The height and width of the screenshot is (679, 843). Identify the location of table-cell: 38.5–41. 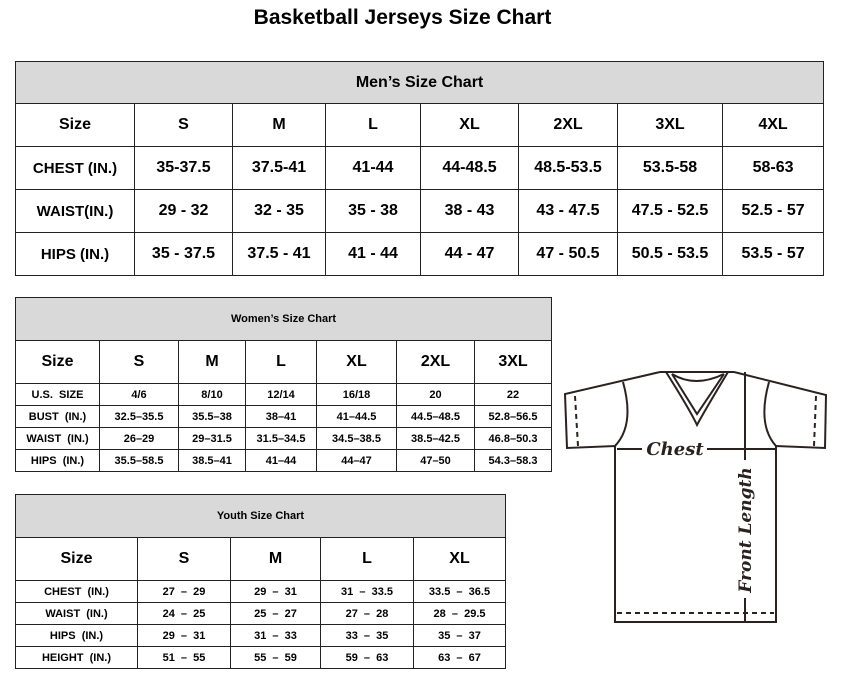
(212, 460).